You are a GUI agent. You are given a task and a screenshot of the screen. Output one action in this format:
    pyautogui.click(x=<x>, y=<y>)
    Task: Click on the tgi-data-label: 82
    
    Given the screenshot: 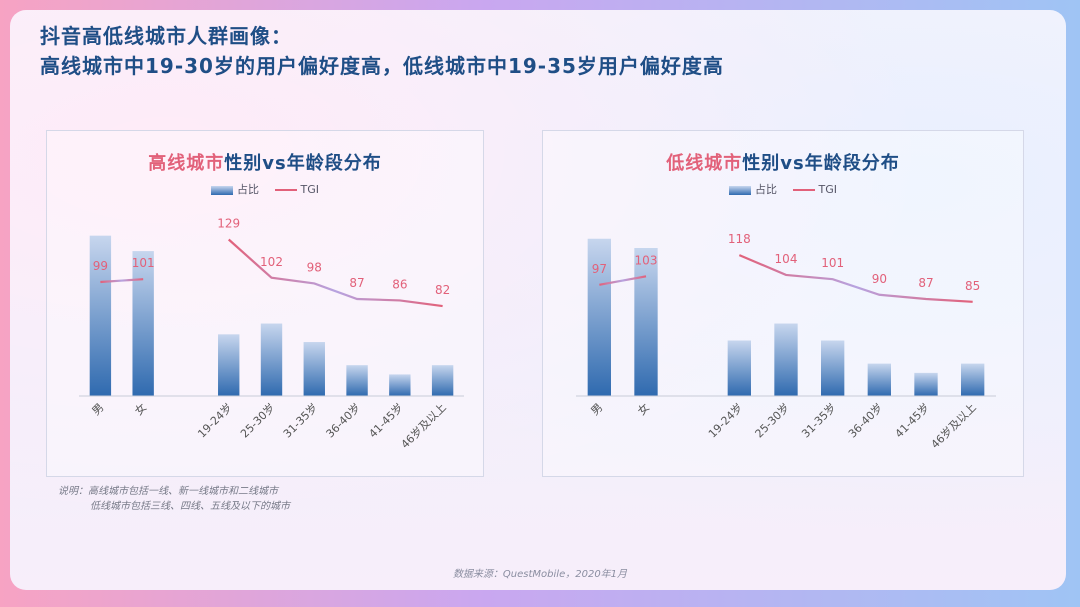 What is the action you would take?
    pyautogui.click(x=442, y=290)
    